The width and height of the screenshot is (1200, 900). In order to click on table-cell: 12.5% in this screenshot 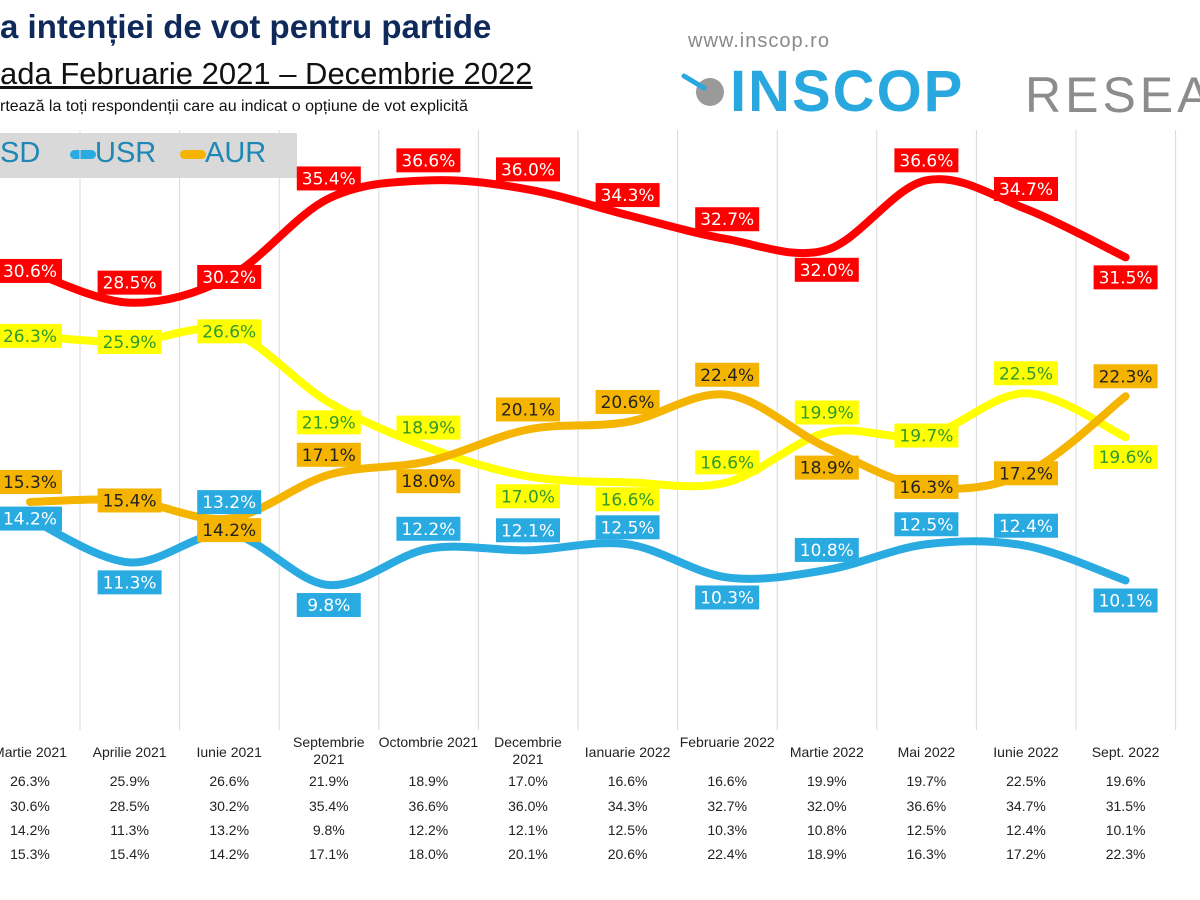, I will do `click(926, 830)`.